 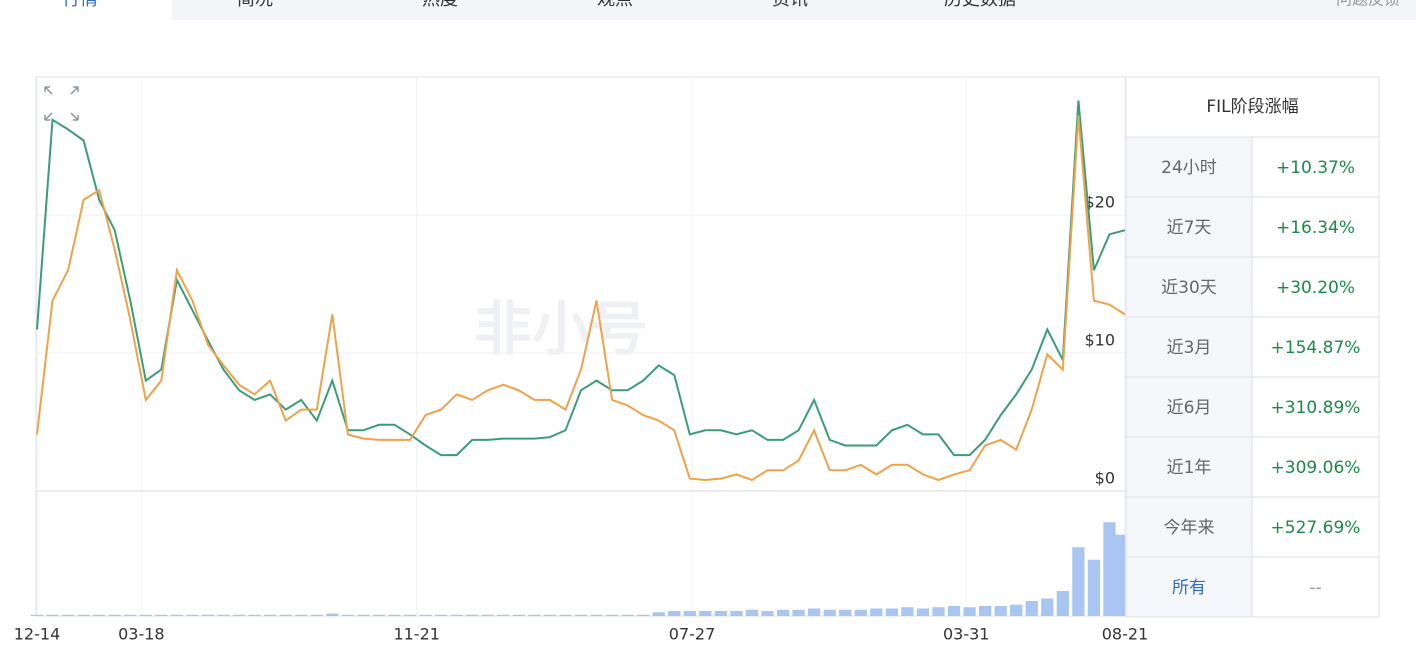 I want to click on tab: 观点, so click(x=615, y=5).